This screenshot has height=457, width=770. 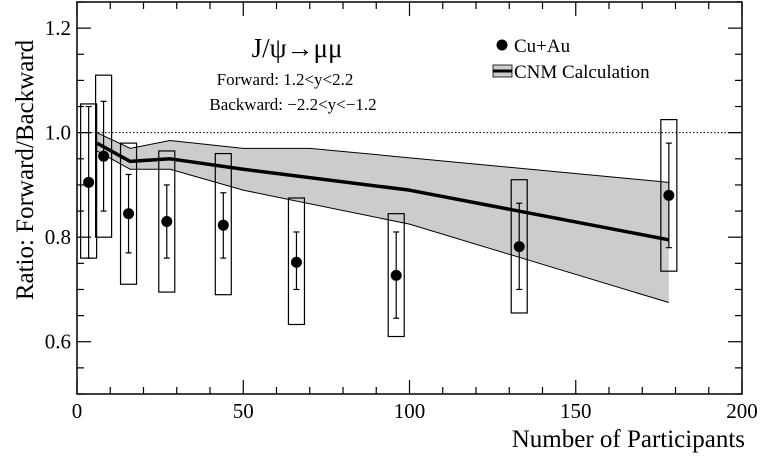 What do you see at coordinates (58, 133) in the screenshot?
I see `y-tick-label-2: 1.0` at bounding box center [58, 133].